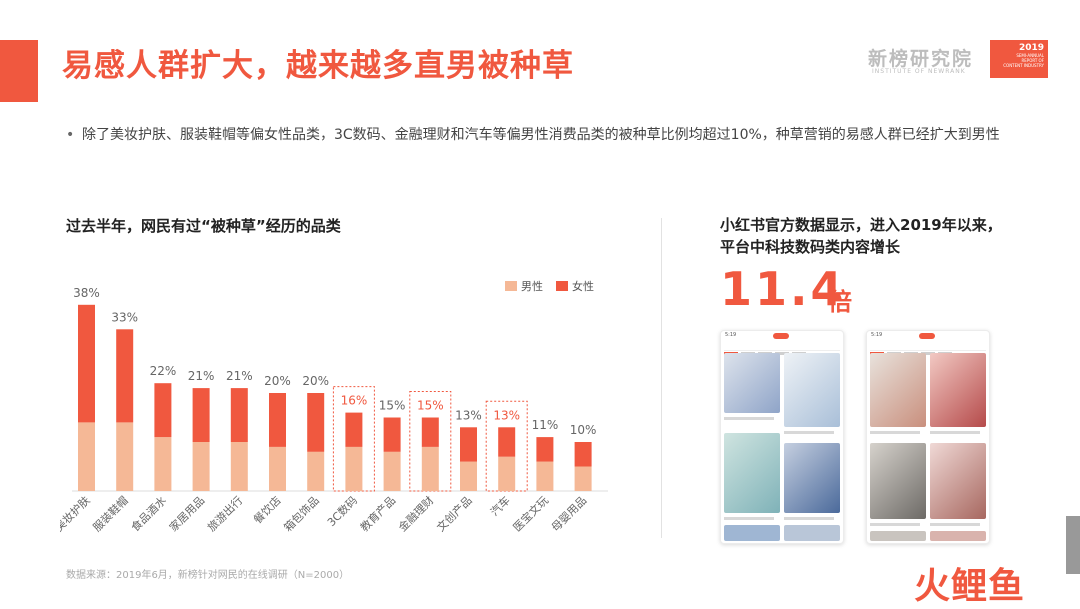 The width and height of the screenshot is (1080, 609). I want to click on badge-line: CONTENT INDUSTRY, so click(1023, 65).